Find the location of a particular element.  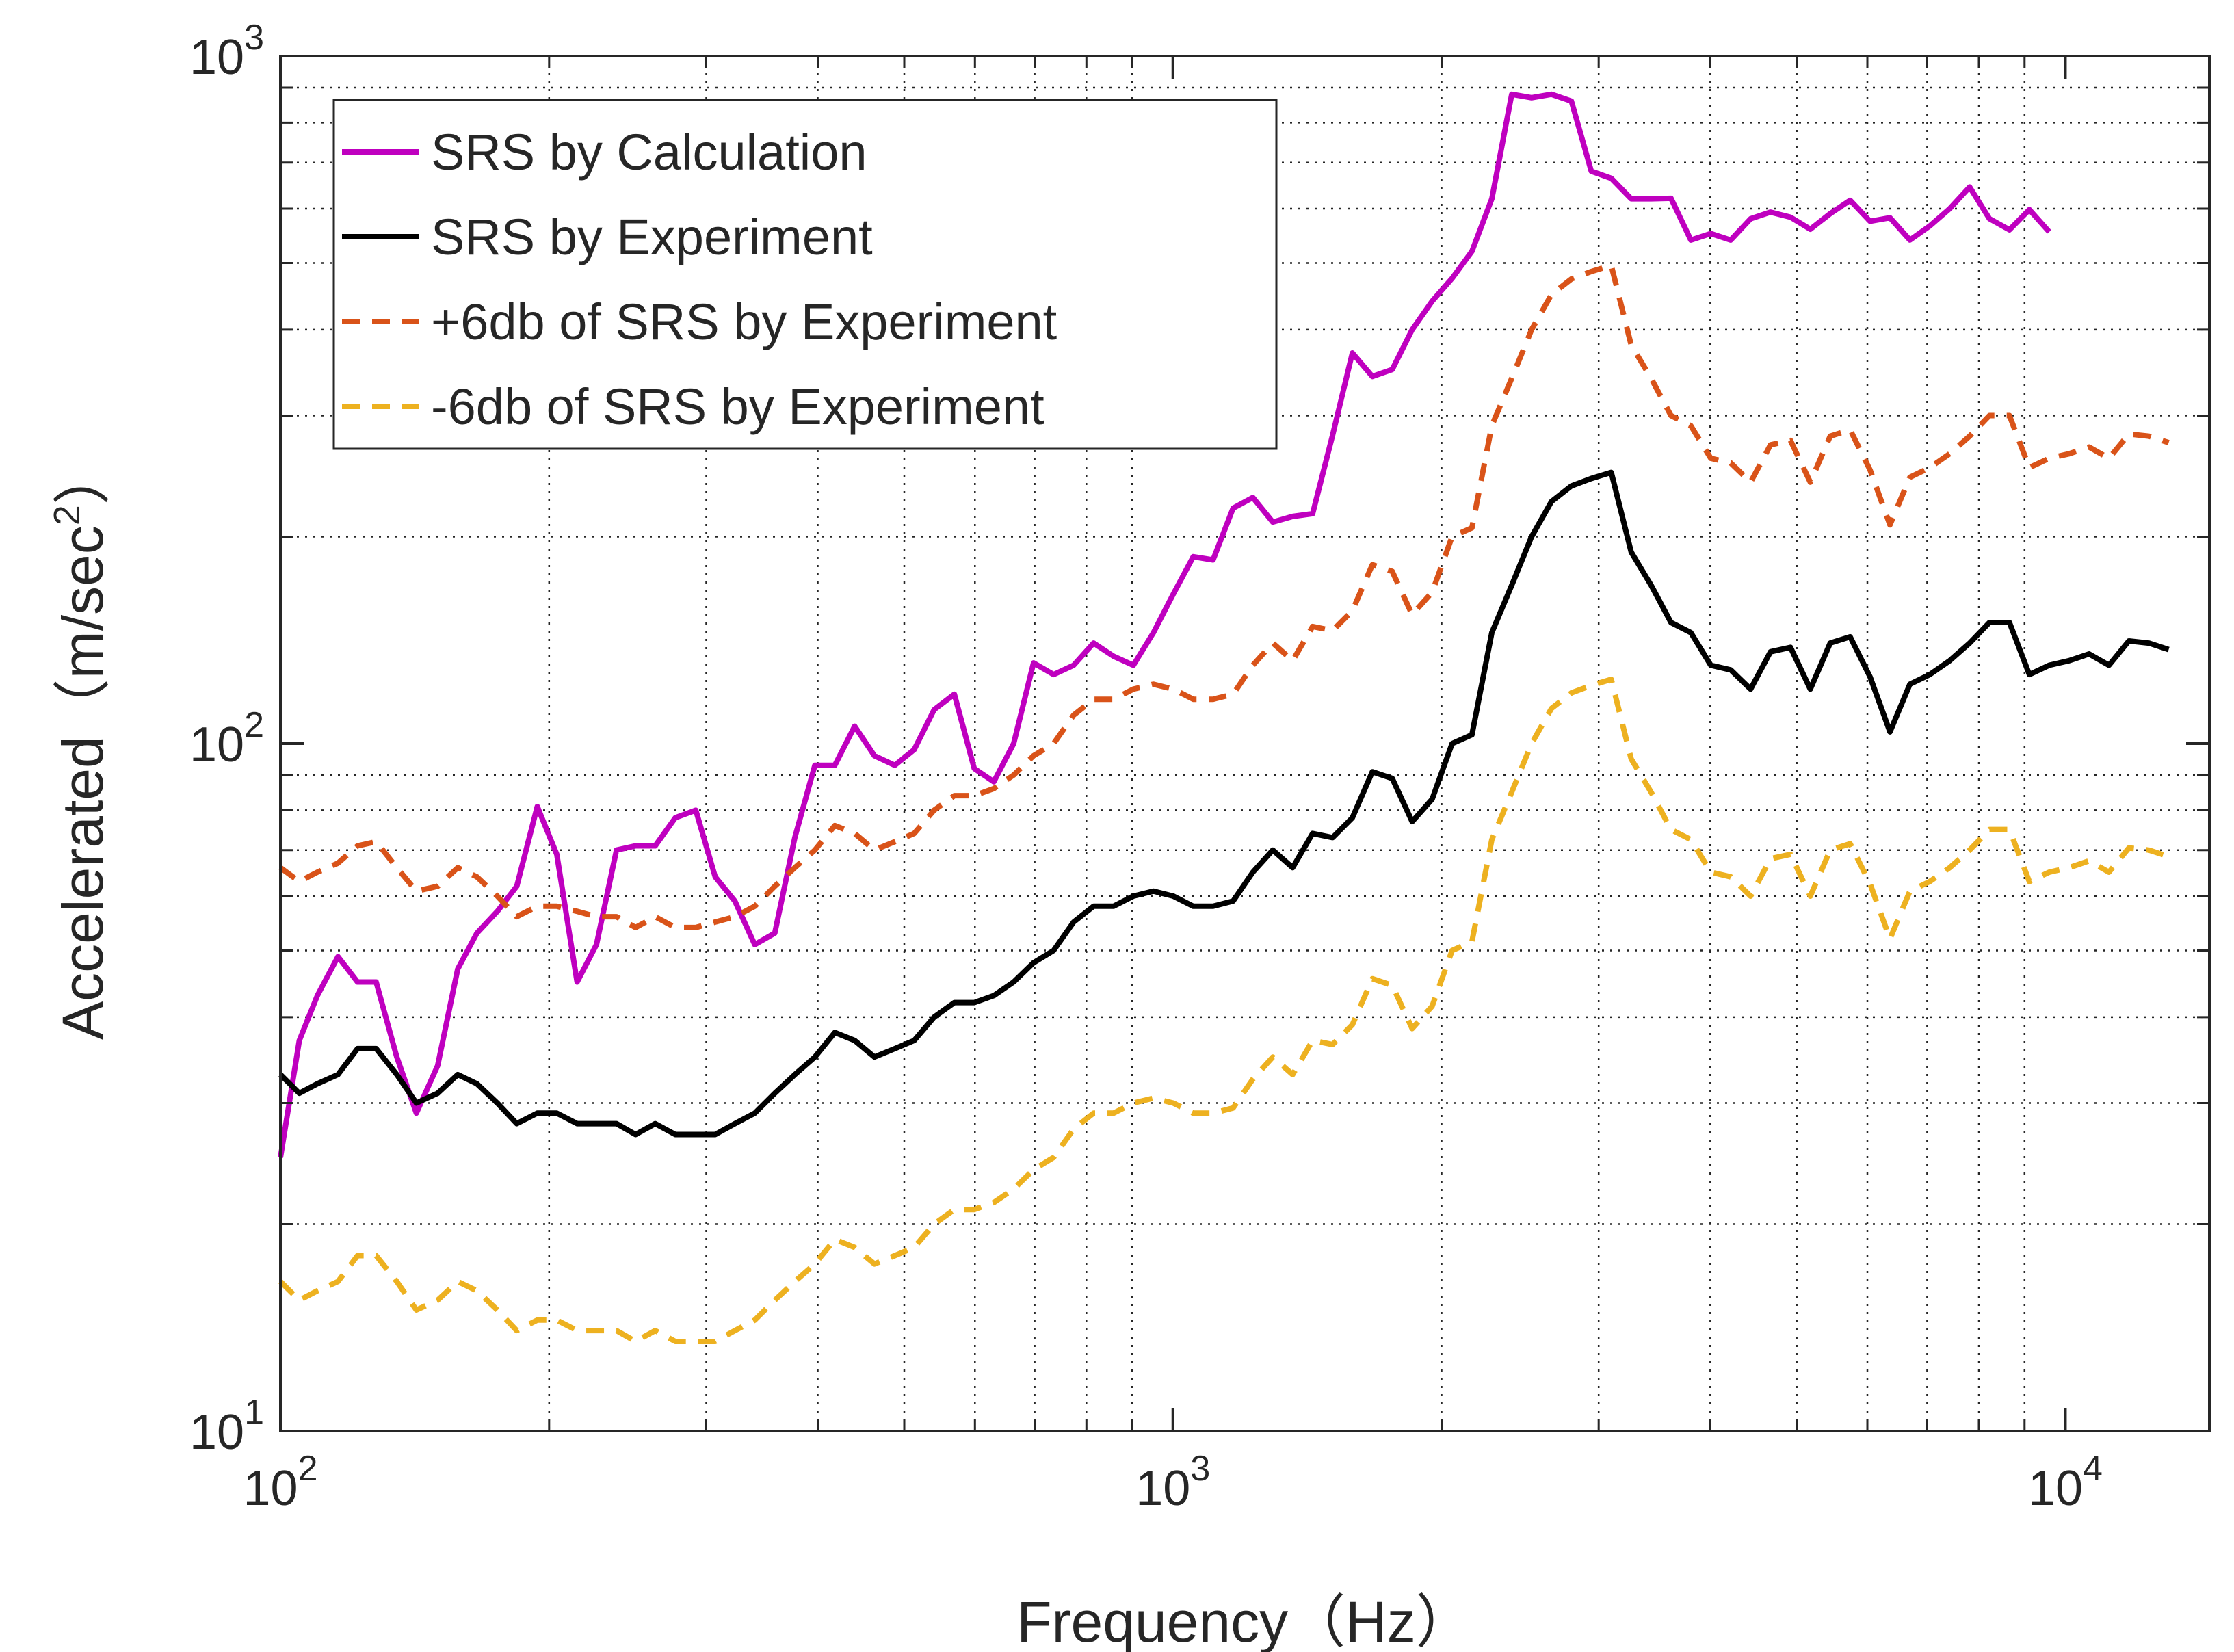

y-axis-title-main: Accelerated（m/sec is located at coordinates (83, 783).